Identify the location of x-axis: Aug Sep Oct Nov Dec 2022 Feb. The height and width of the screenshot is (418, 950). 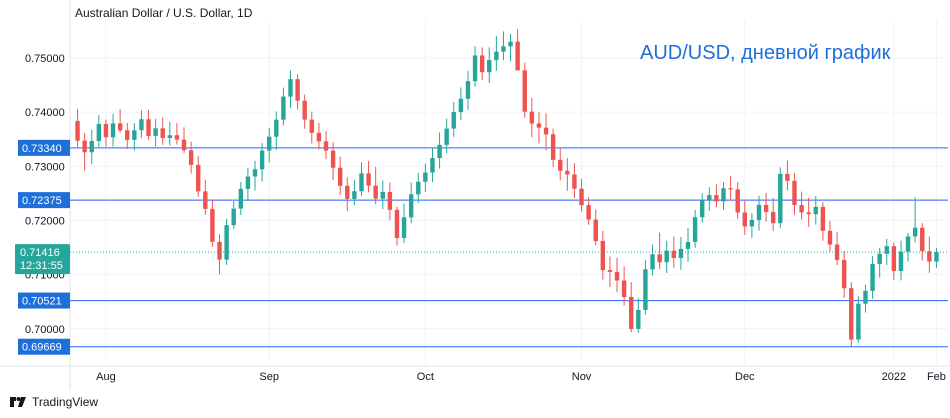
(521, 377).